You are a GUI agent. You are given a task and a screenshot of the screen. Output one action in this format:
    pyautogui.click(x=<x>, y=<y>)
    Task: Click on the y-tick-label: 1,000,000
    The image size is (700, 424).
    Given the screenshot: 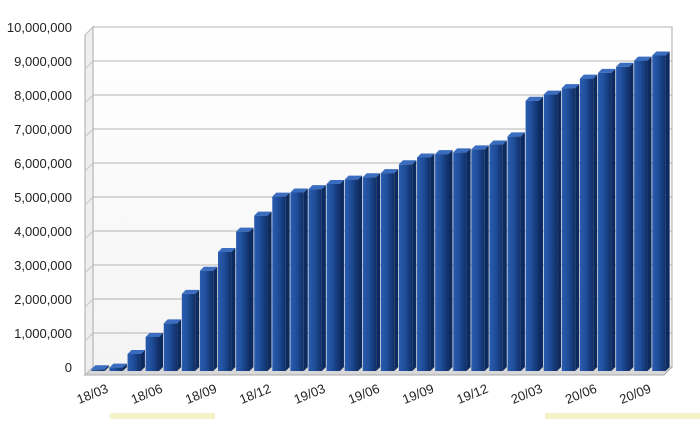 What is the action you would take?
    pyautogui.click(x=43, y=333)
    